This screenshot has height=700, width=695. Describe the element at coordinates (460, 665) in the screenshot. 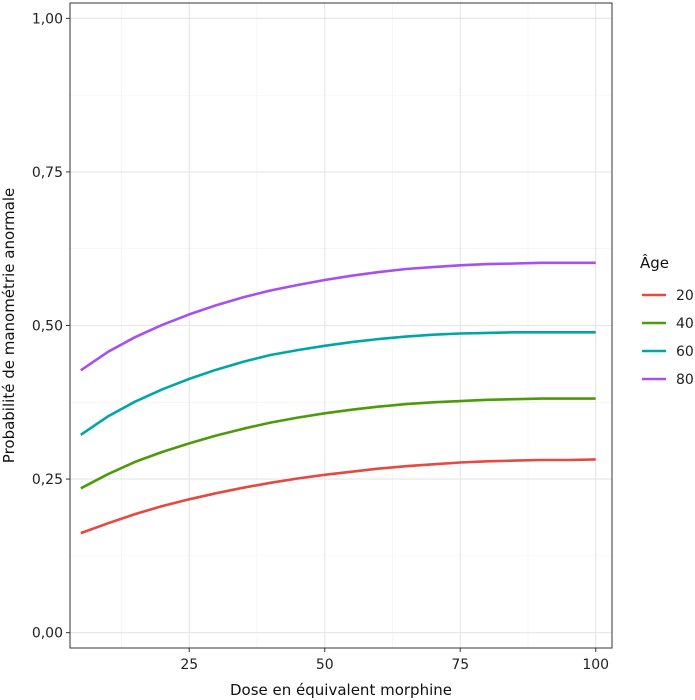

I see `x-tick-label: 75` at that location.